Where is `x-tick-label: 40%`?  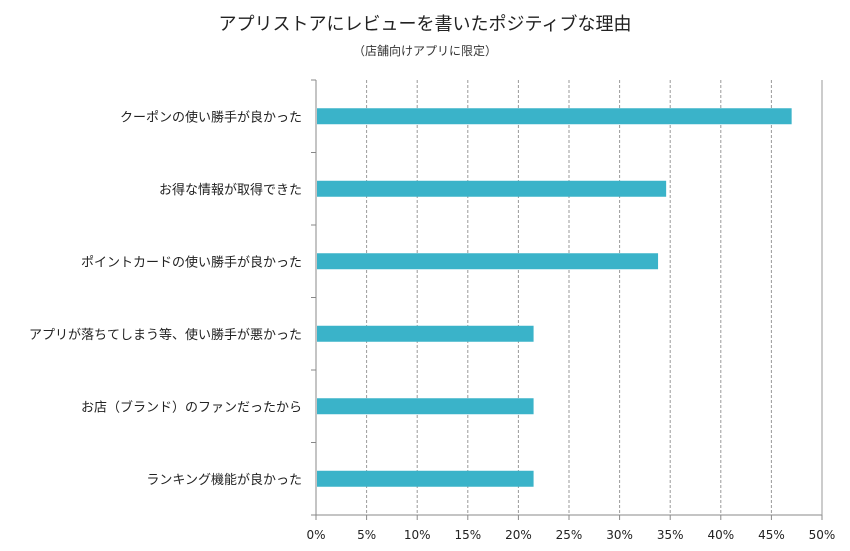
x-tick-label: 40% is located at coordinates (720, 535).